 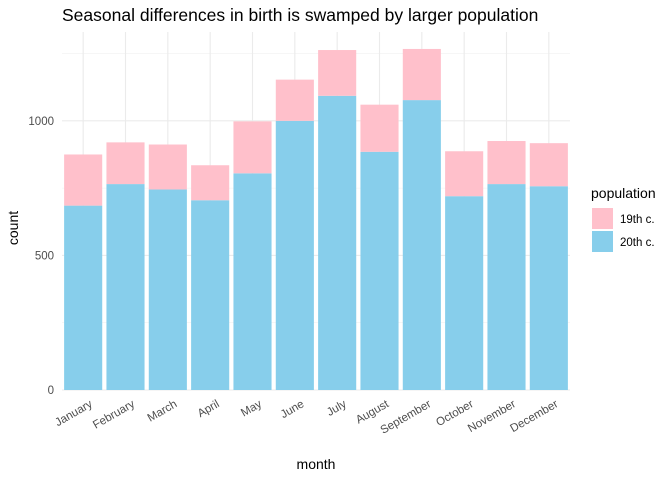 What do you see at coordinates (83, 297) in the screenshot?
I see `bar-20th-c-january` at bounding box center [83, 297].